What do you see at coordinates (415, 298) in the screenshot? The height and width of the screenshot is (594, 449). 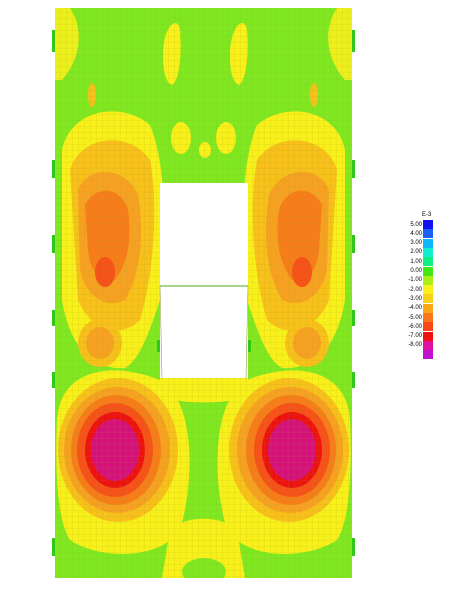 I see `legend-label: -3.00` at bounding box center [415, 298].